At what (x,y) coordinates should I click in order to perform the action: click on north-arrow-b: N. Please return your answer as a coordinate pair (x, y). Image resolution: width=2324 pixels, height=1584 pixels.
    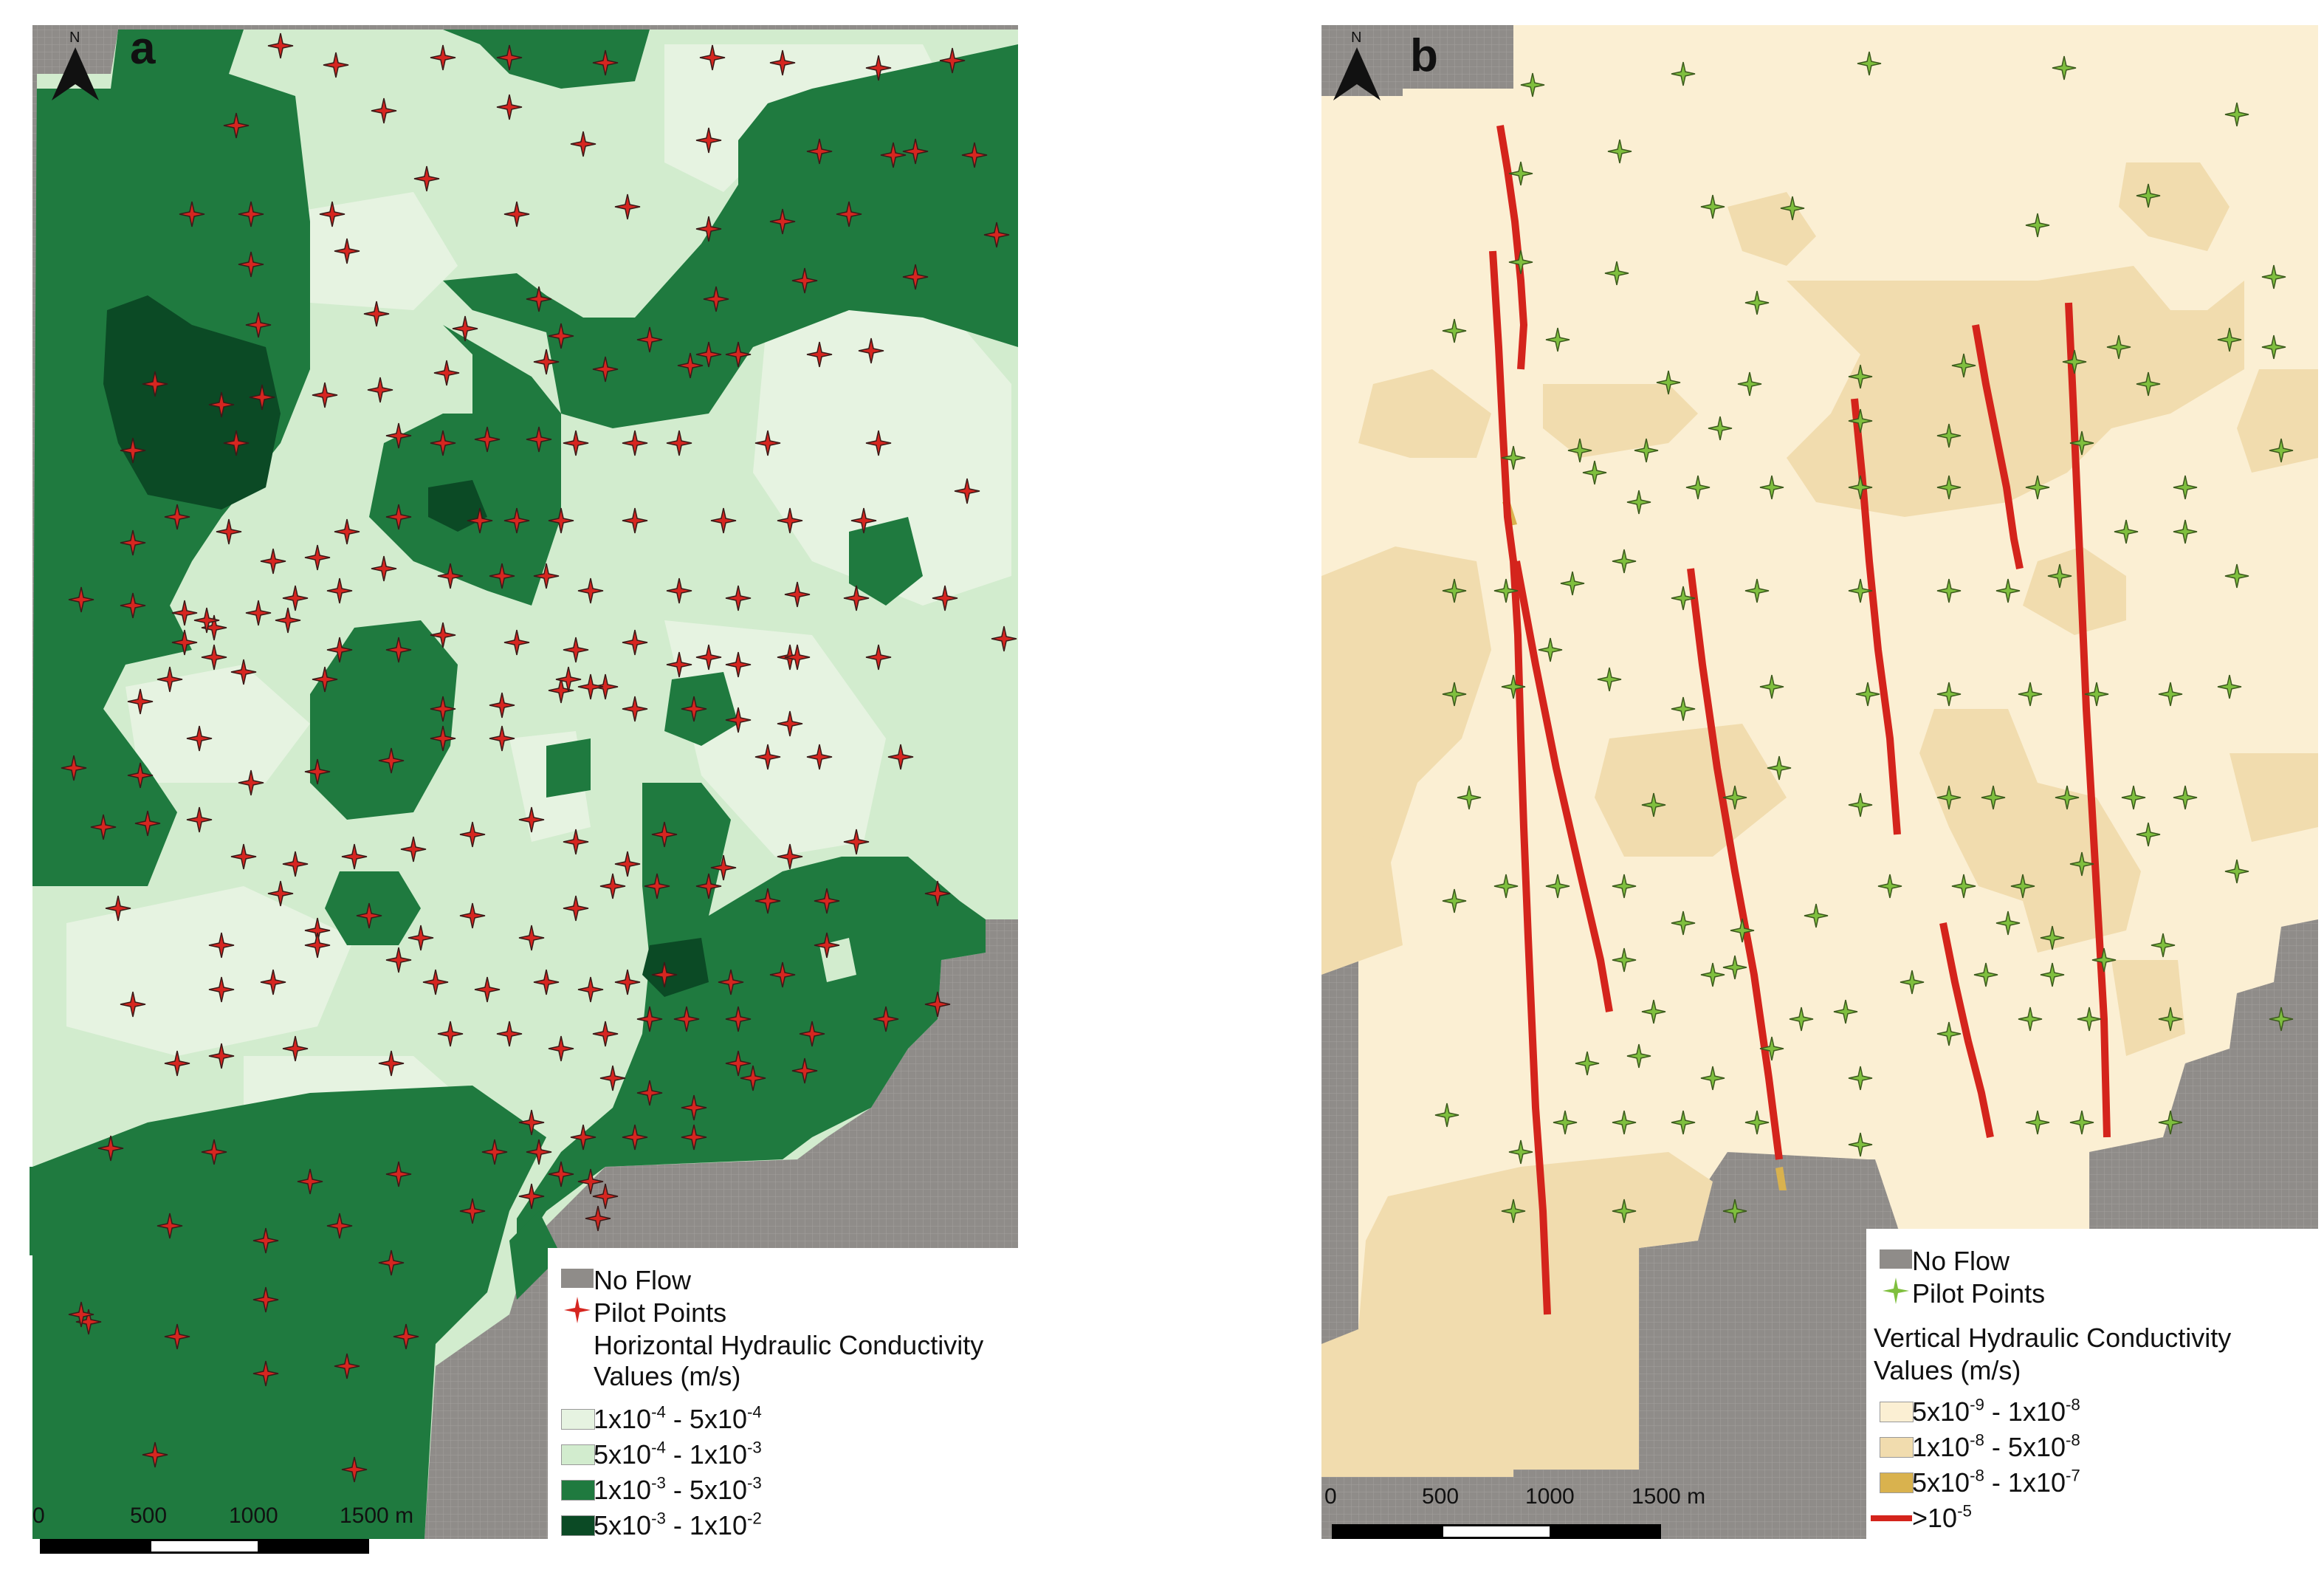
    Looking at the image, I should click on (1356, 67).